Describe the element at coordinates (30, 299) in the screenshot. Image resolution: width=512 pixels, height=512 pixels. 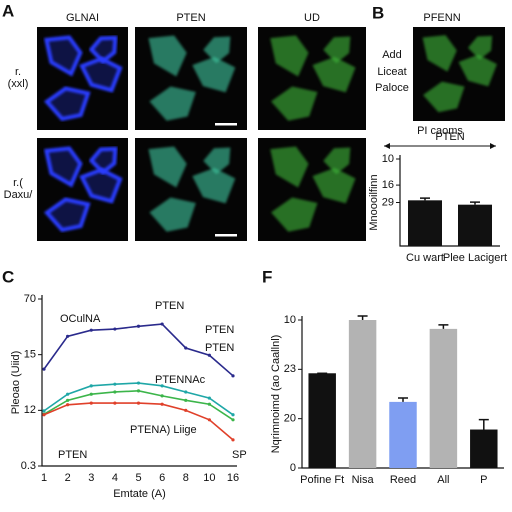
I see `y-tick-label: 70` at that location.